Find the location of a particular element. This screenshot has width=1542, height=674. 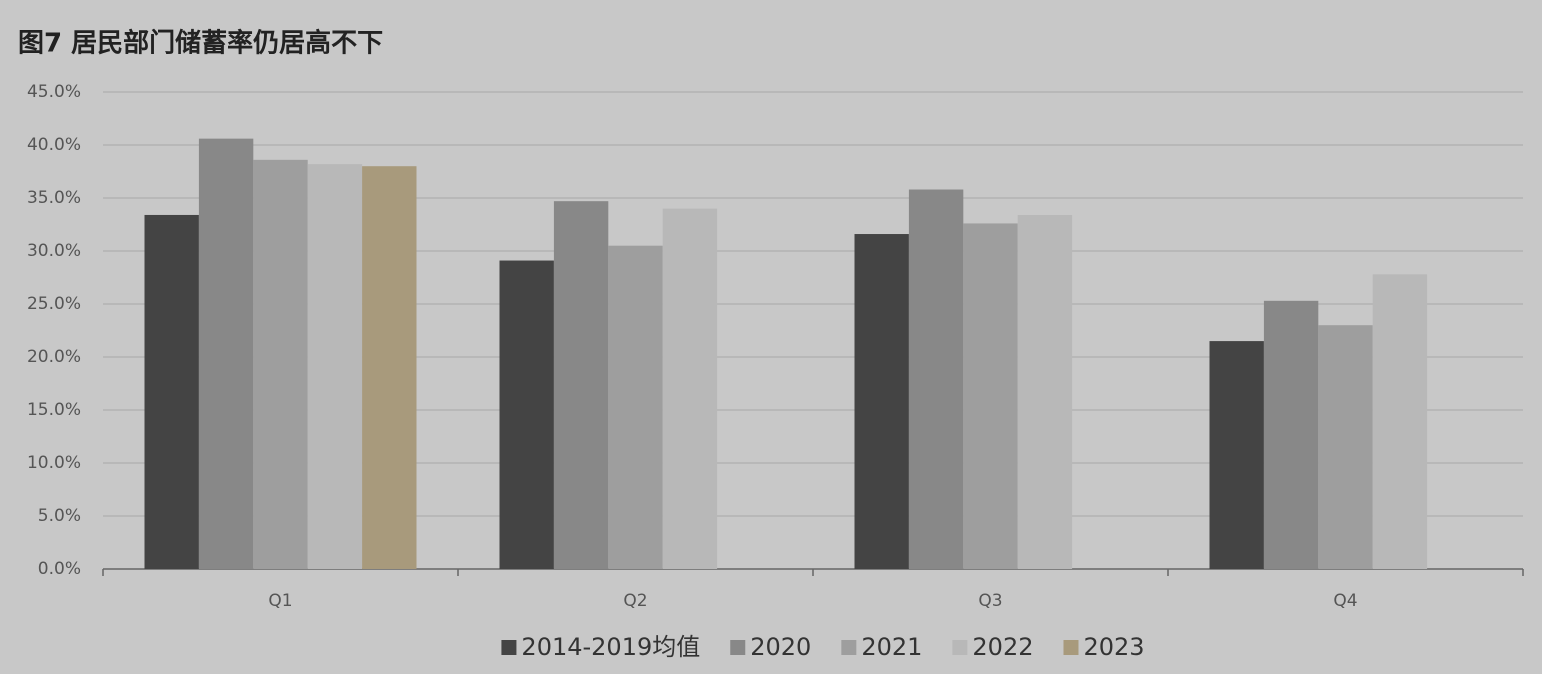

legend-label: 2023 is located at coordinates (1113, 647).